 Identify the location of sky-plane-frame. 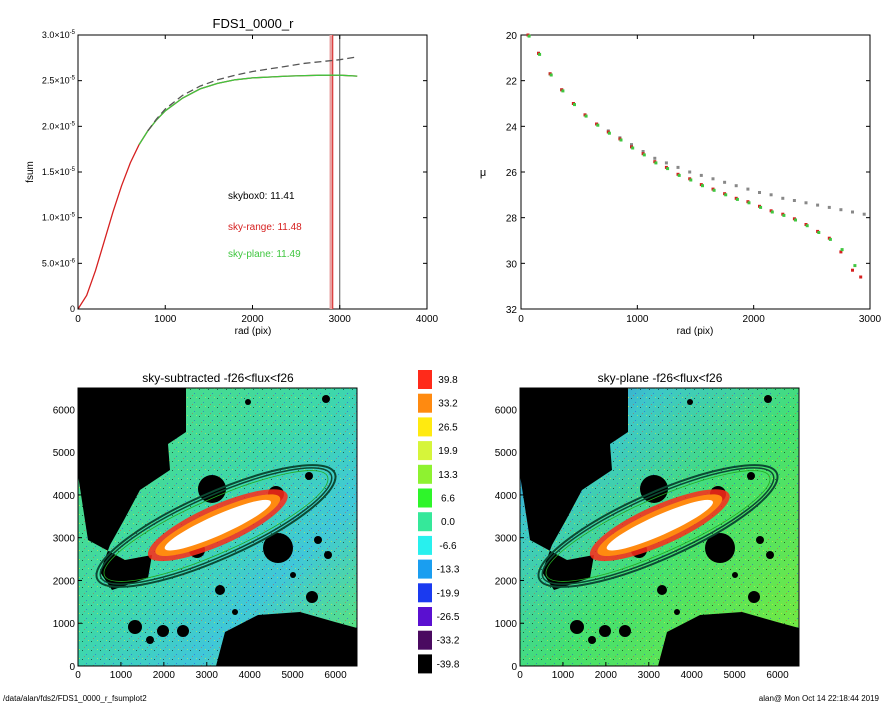
(659, 527).